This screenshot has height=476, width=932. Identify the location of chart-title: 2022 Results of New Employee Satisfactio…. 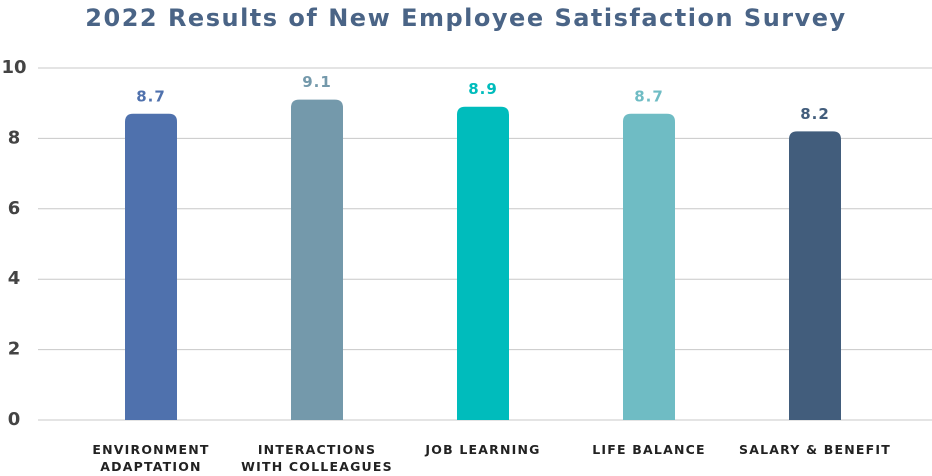
(465, 18).